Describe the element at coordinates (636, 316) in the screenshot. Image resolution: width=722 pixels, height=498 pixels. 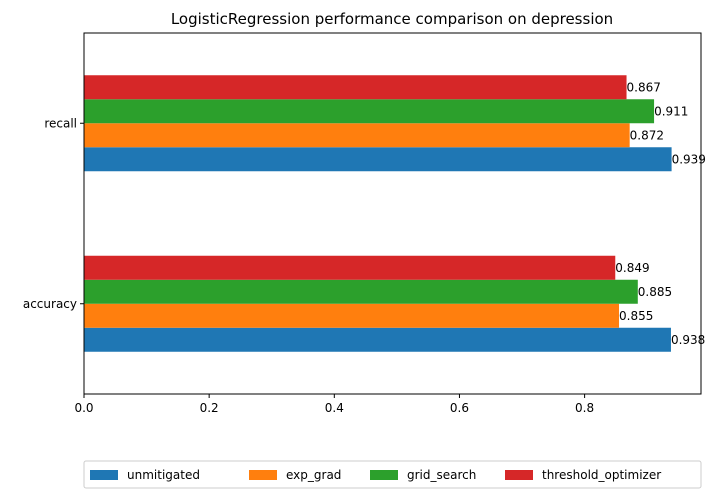
I see `data-label-exp_grad-accuracy: 0.855` at that location.